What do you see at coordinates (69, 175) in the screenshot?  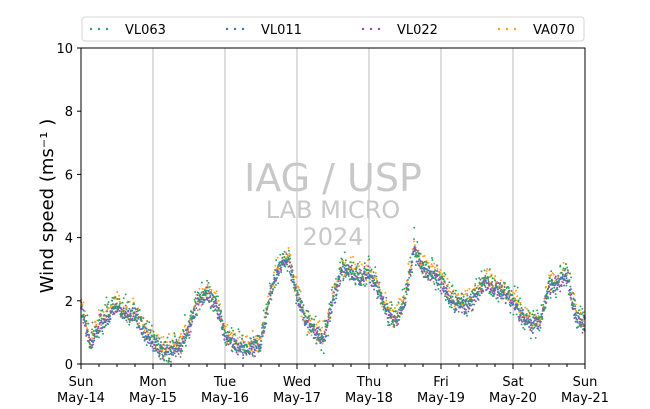 I see `y-tick-label: 6` at bounding box center [69, 175].